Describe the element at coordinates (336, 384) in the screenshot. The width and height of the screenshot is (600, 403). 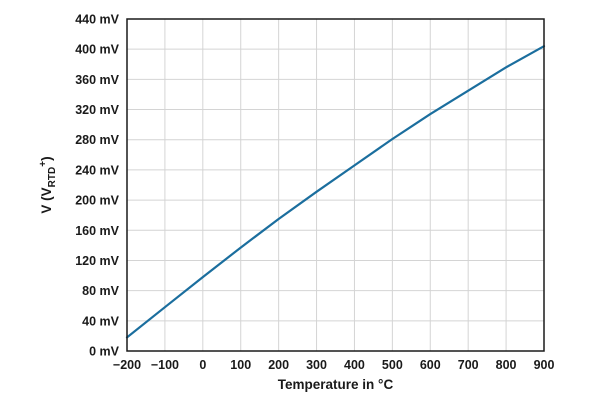
I see `x-axis-title: Temperature in °C` at that location.